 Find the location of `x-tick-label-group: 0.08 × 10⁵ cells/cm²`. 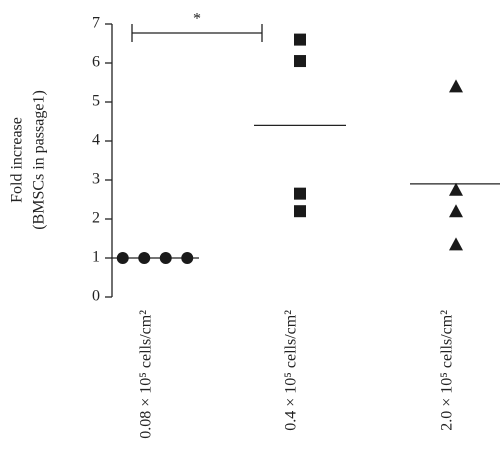

x-tick-label-group: 0.08 × 10⁵ cells/cm² is located at coordinates (146, 374).